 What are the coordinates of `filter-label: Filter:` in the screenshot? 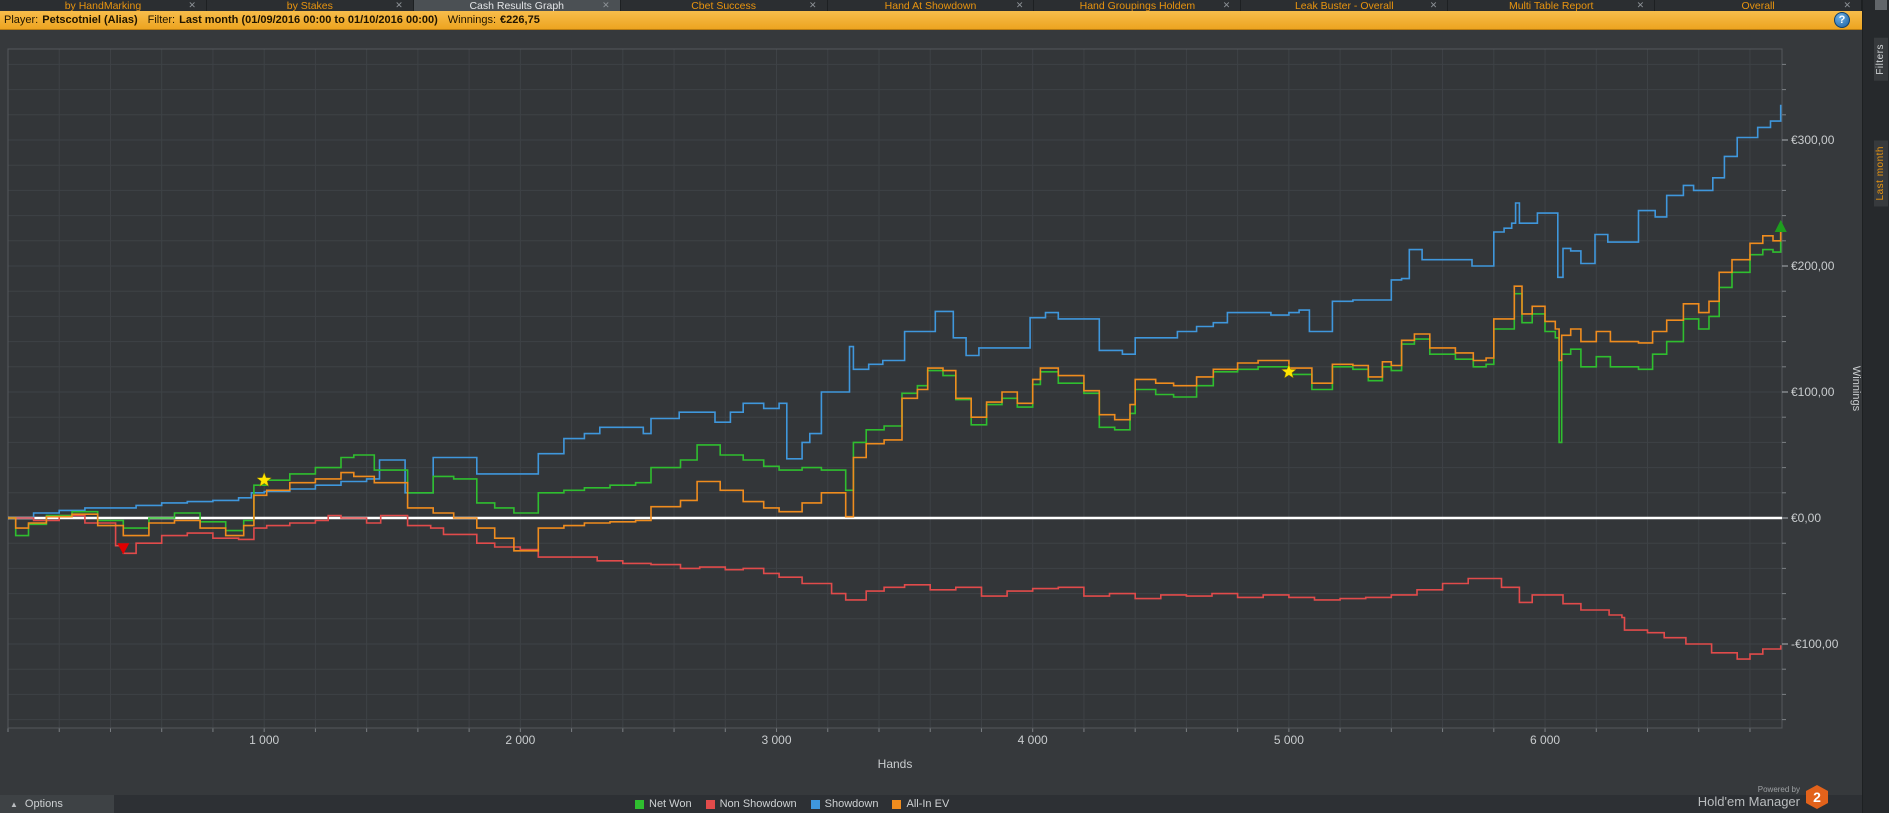 It's located at (161, 20).